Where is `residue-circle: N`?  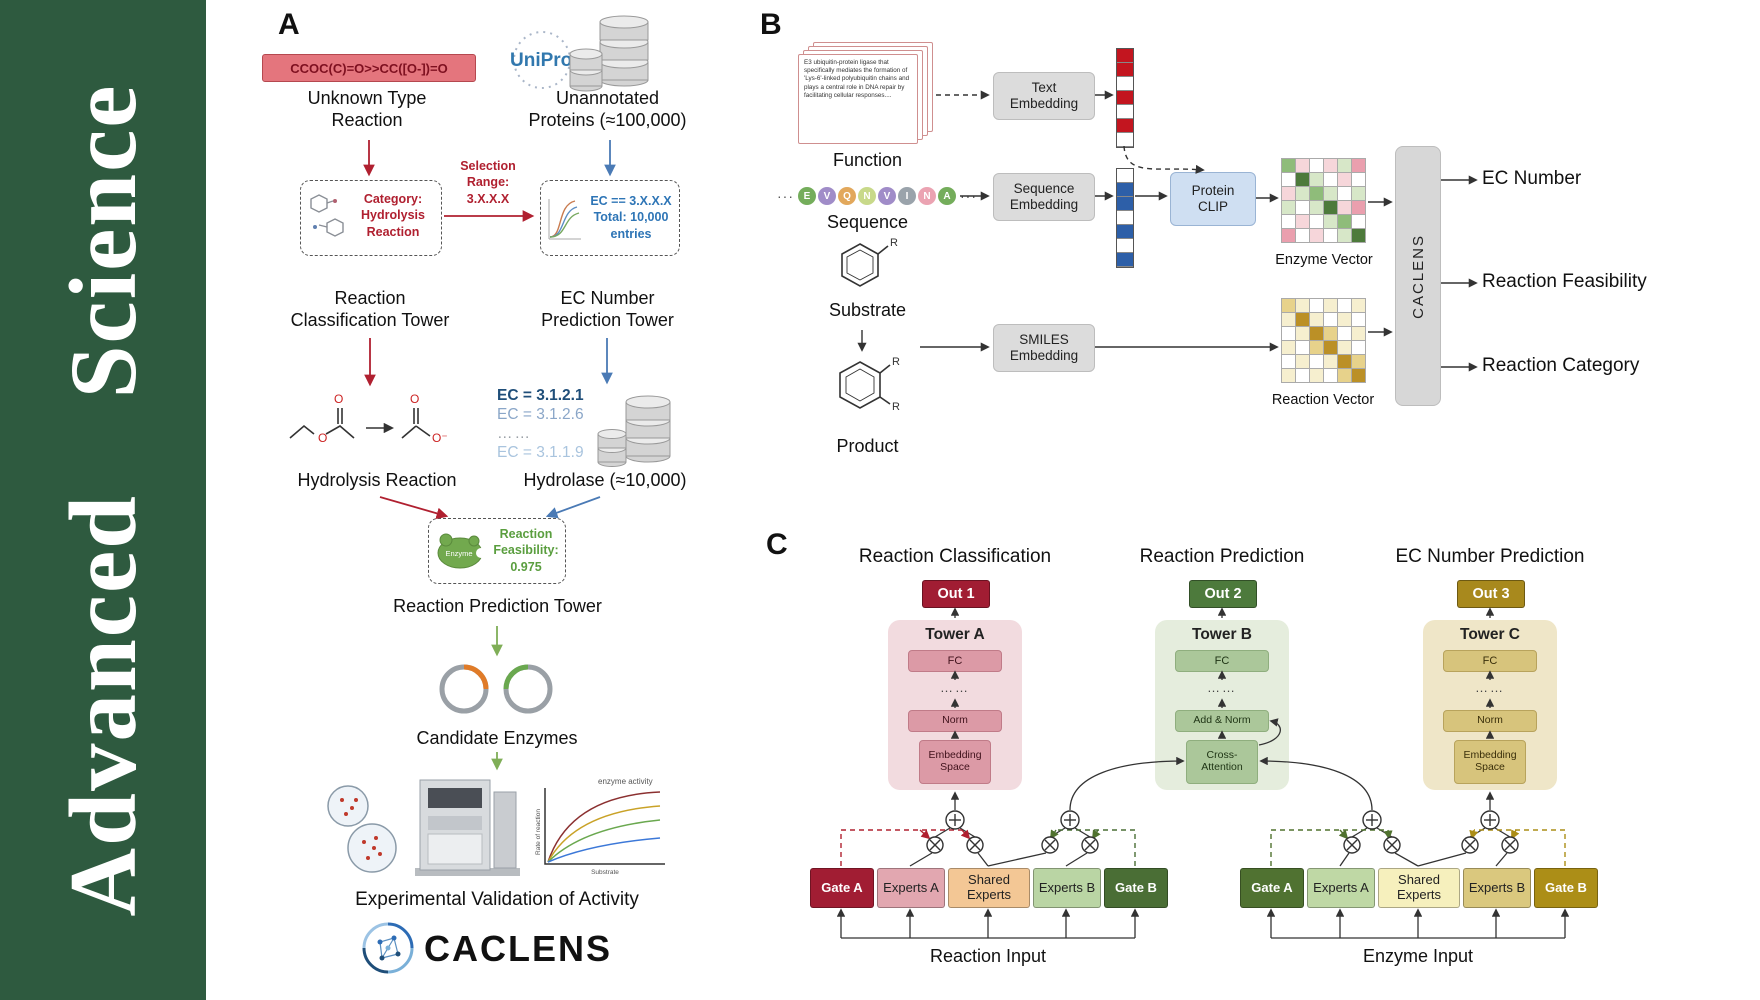
residue-circle: N is located at coordinates (867, 196).